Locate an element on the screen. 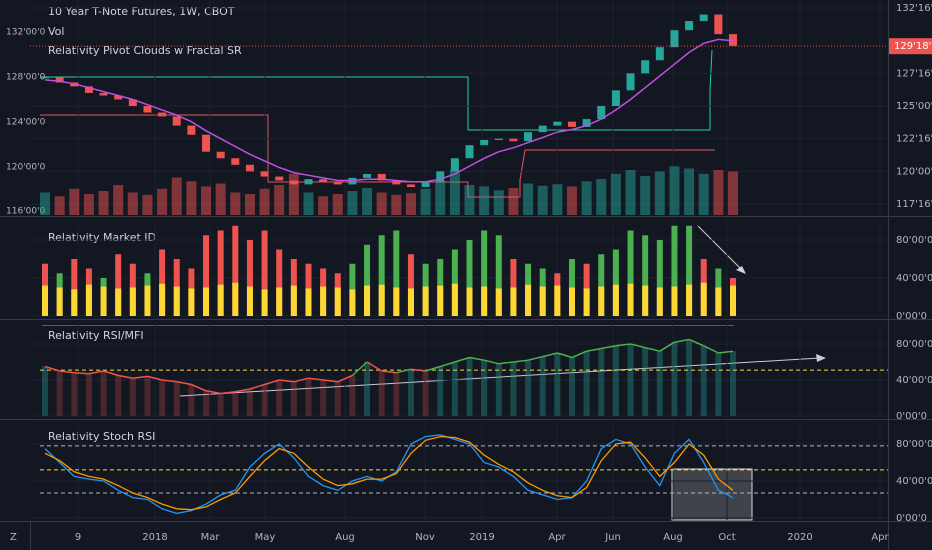 The width and height of the screenshot is (932, 550). zoom-button: Z is located at coordinates (13, 537).